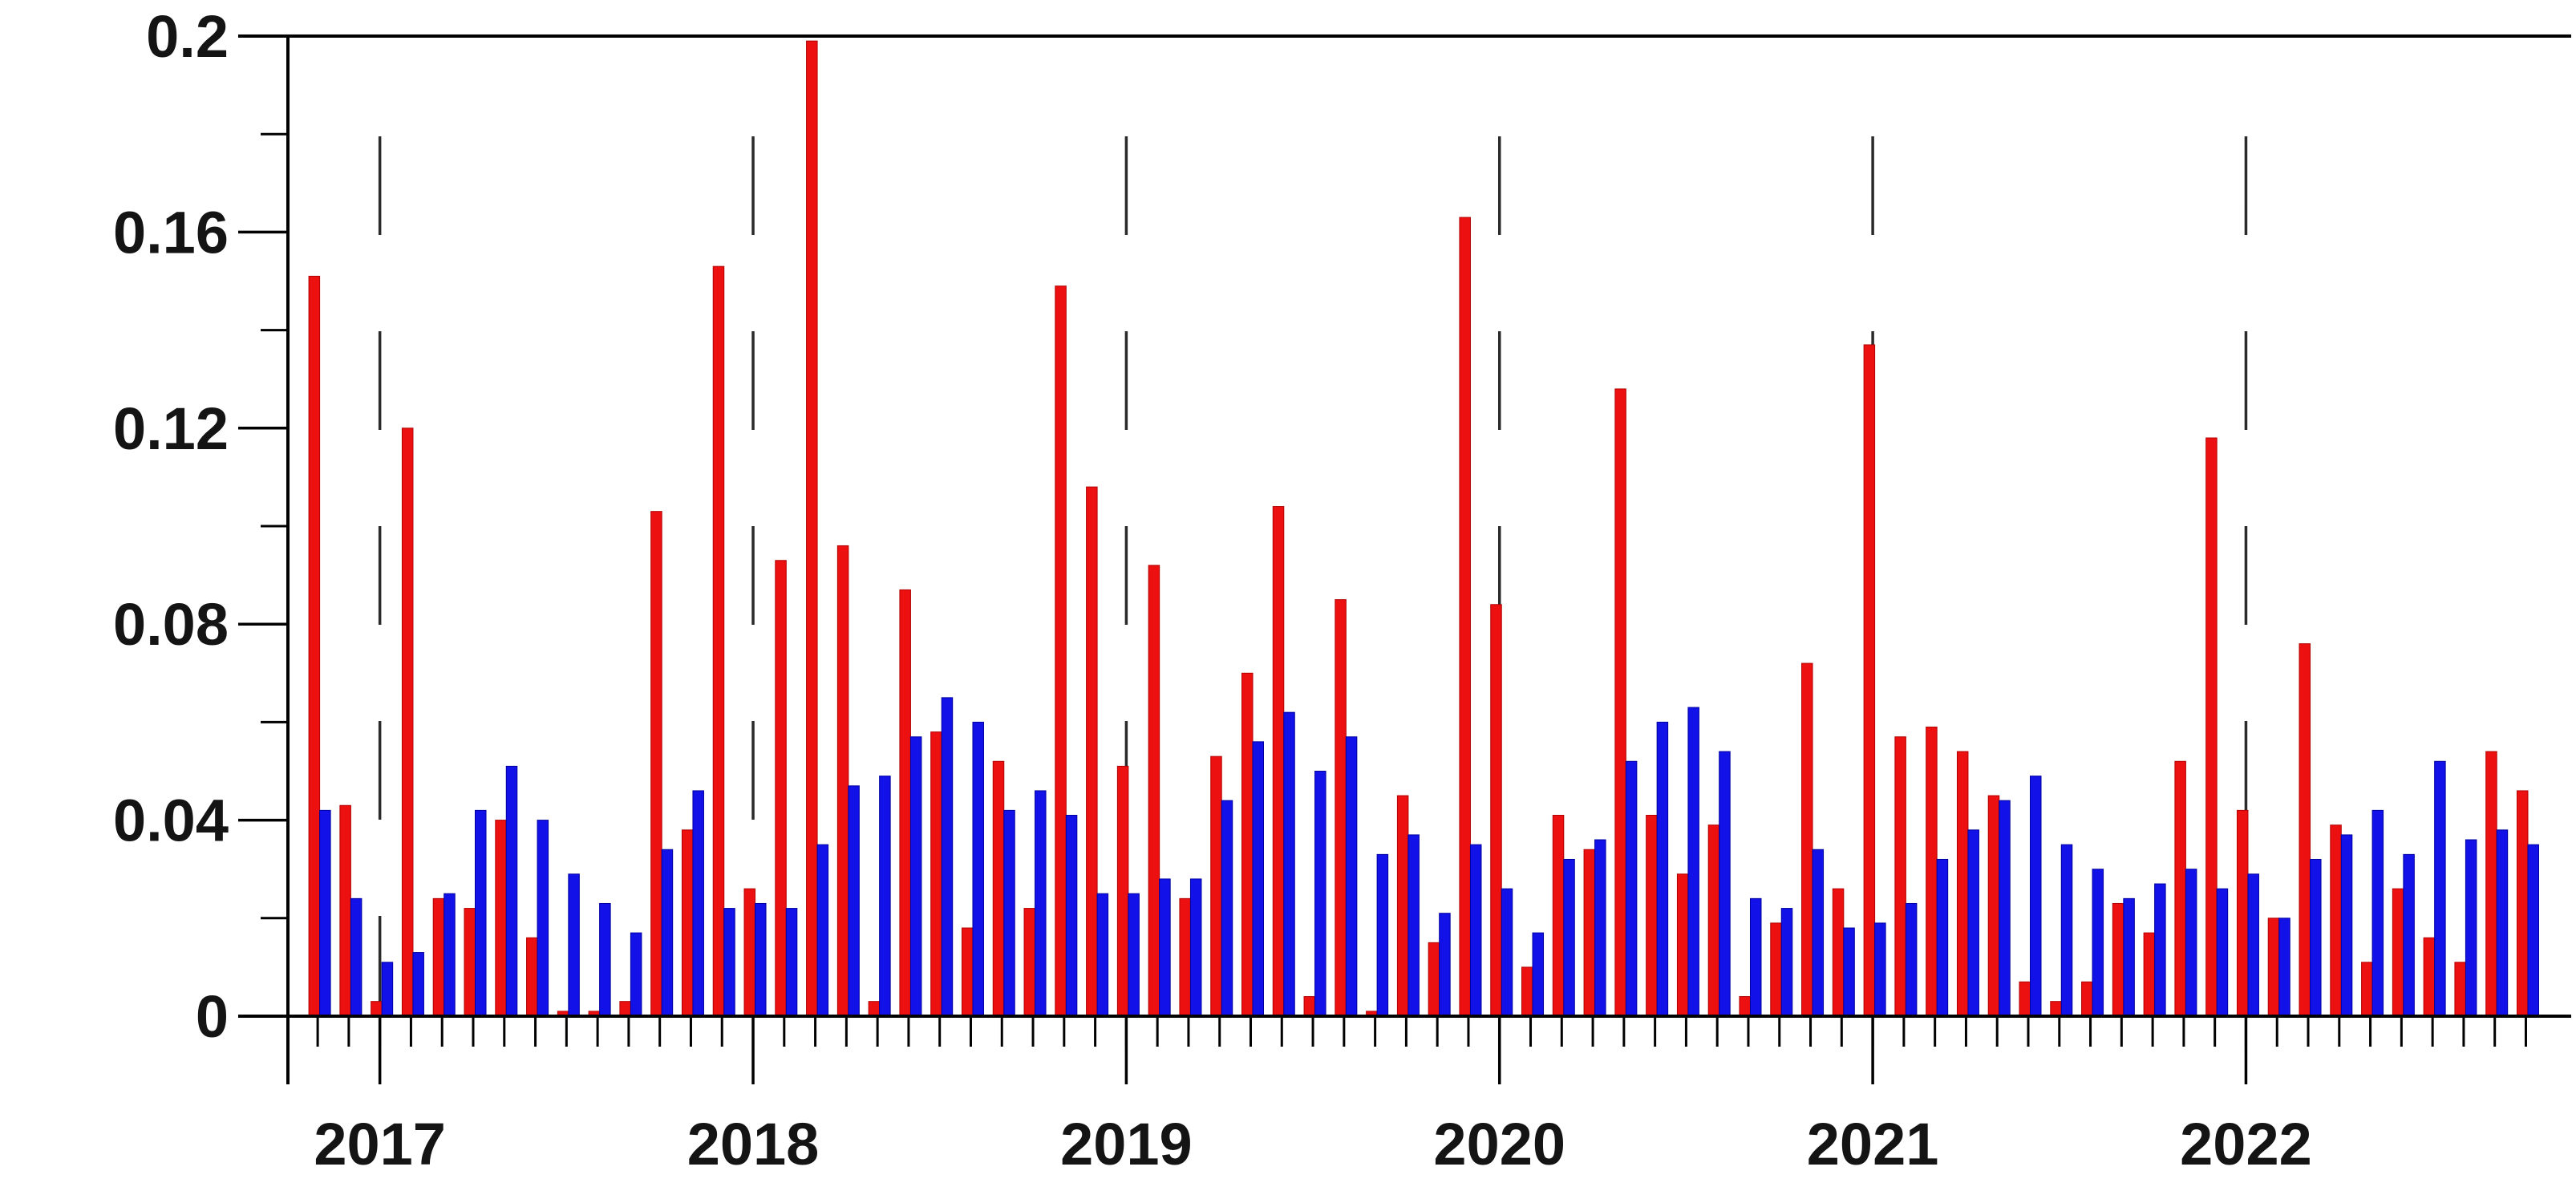  Describe the element at coordinates (171, 821) in the screenshot. I see `y-tick-label: 0.04` at that location.